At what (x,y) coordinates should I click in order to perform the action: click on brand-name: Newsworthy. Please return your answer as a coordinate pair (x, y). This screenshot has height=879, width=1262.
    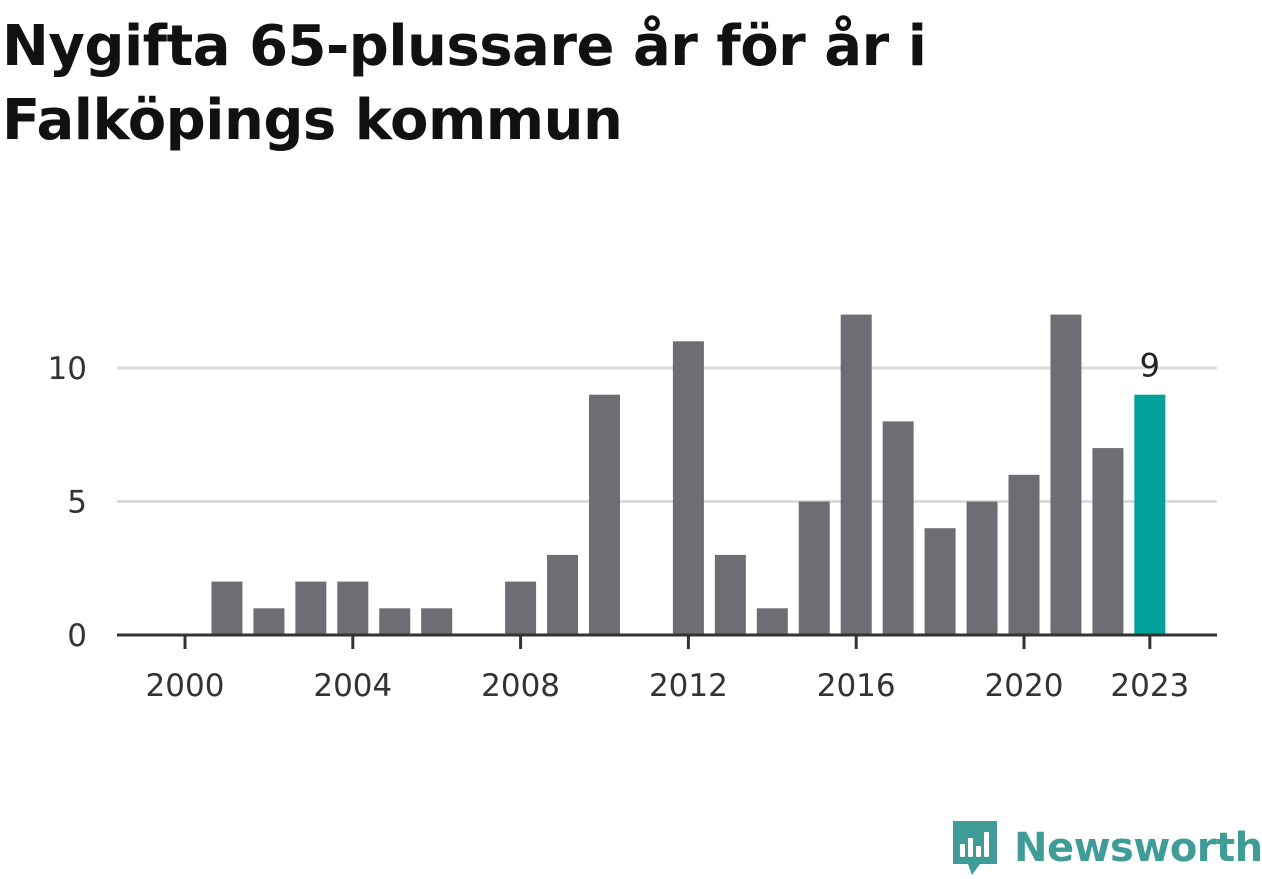
    Looking at the image, I should click on (1138, 848).